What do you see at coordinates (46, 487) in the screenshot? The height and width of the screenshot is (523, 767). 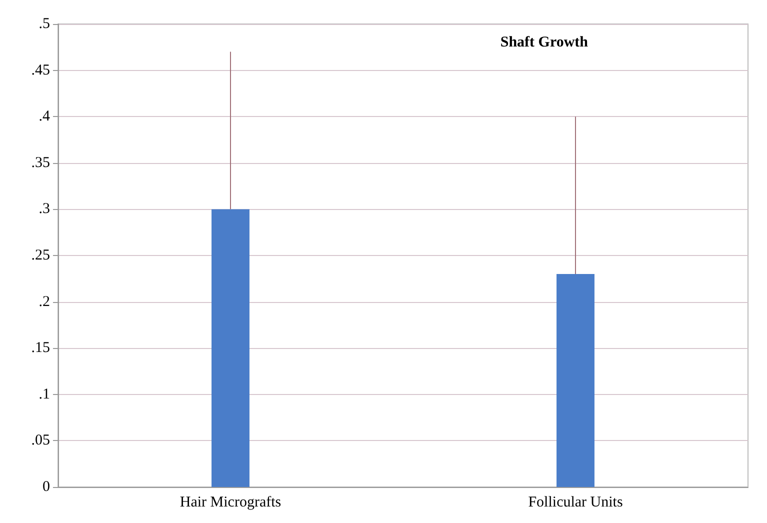 I see `y-tick-label: 0` at bounding box center [46, 487].